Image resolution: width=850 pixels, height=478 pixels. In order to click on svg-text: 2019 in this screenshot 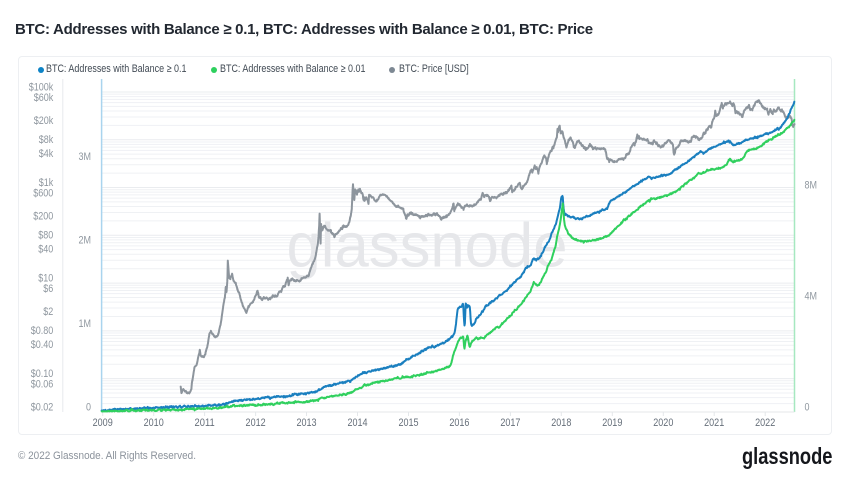, I will do `click(612, 423)`.